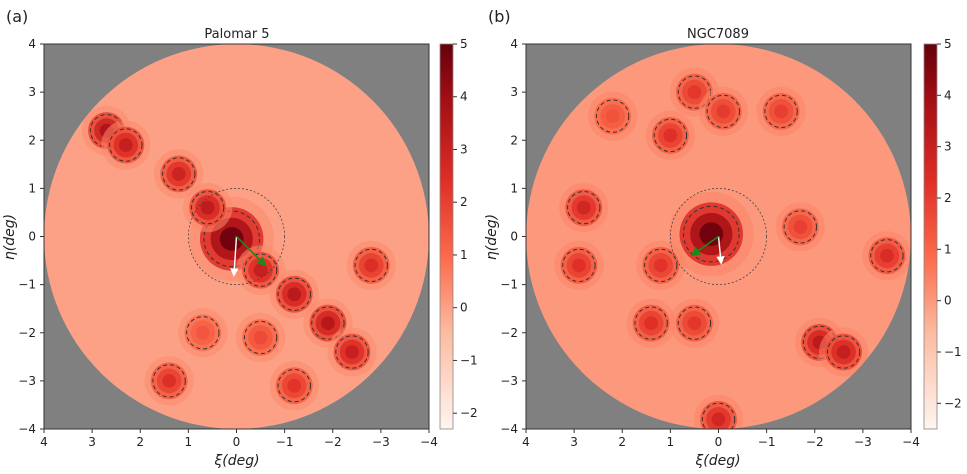  What do you see at coordinates (465, 228) in the screenshot?
I see `panel-a-colorbar-ticks: 5 4 3 2 1 0 −1 −2` at bounding box center [465, 228].